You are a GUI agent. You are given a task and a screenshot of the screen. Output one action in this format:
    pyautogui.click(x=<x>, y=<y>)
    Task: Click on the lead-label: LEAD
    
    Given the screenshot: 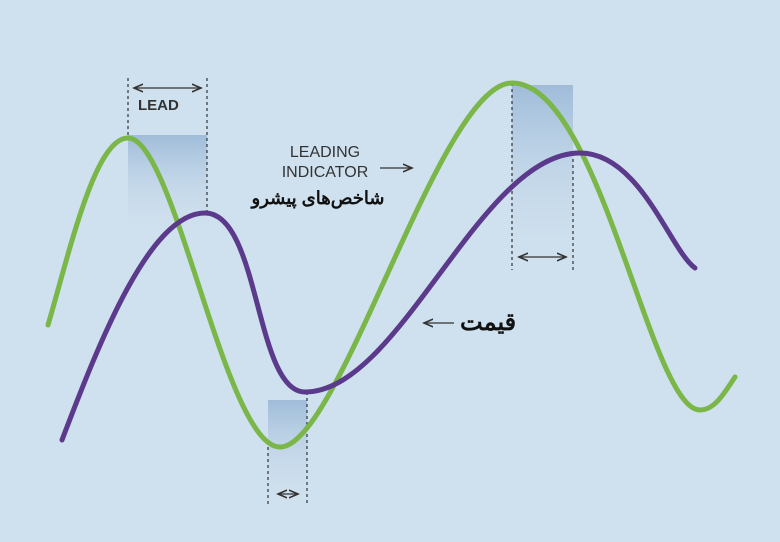 What is the action you would take?
    pyautogui.click(x=158, y=105)
    